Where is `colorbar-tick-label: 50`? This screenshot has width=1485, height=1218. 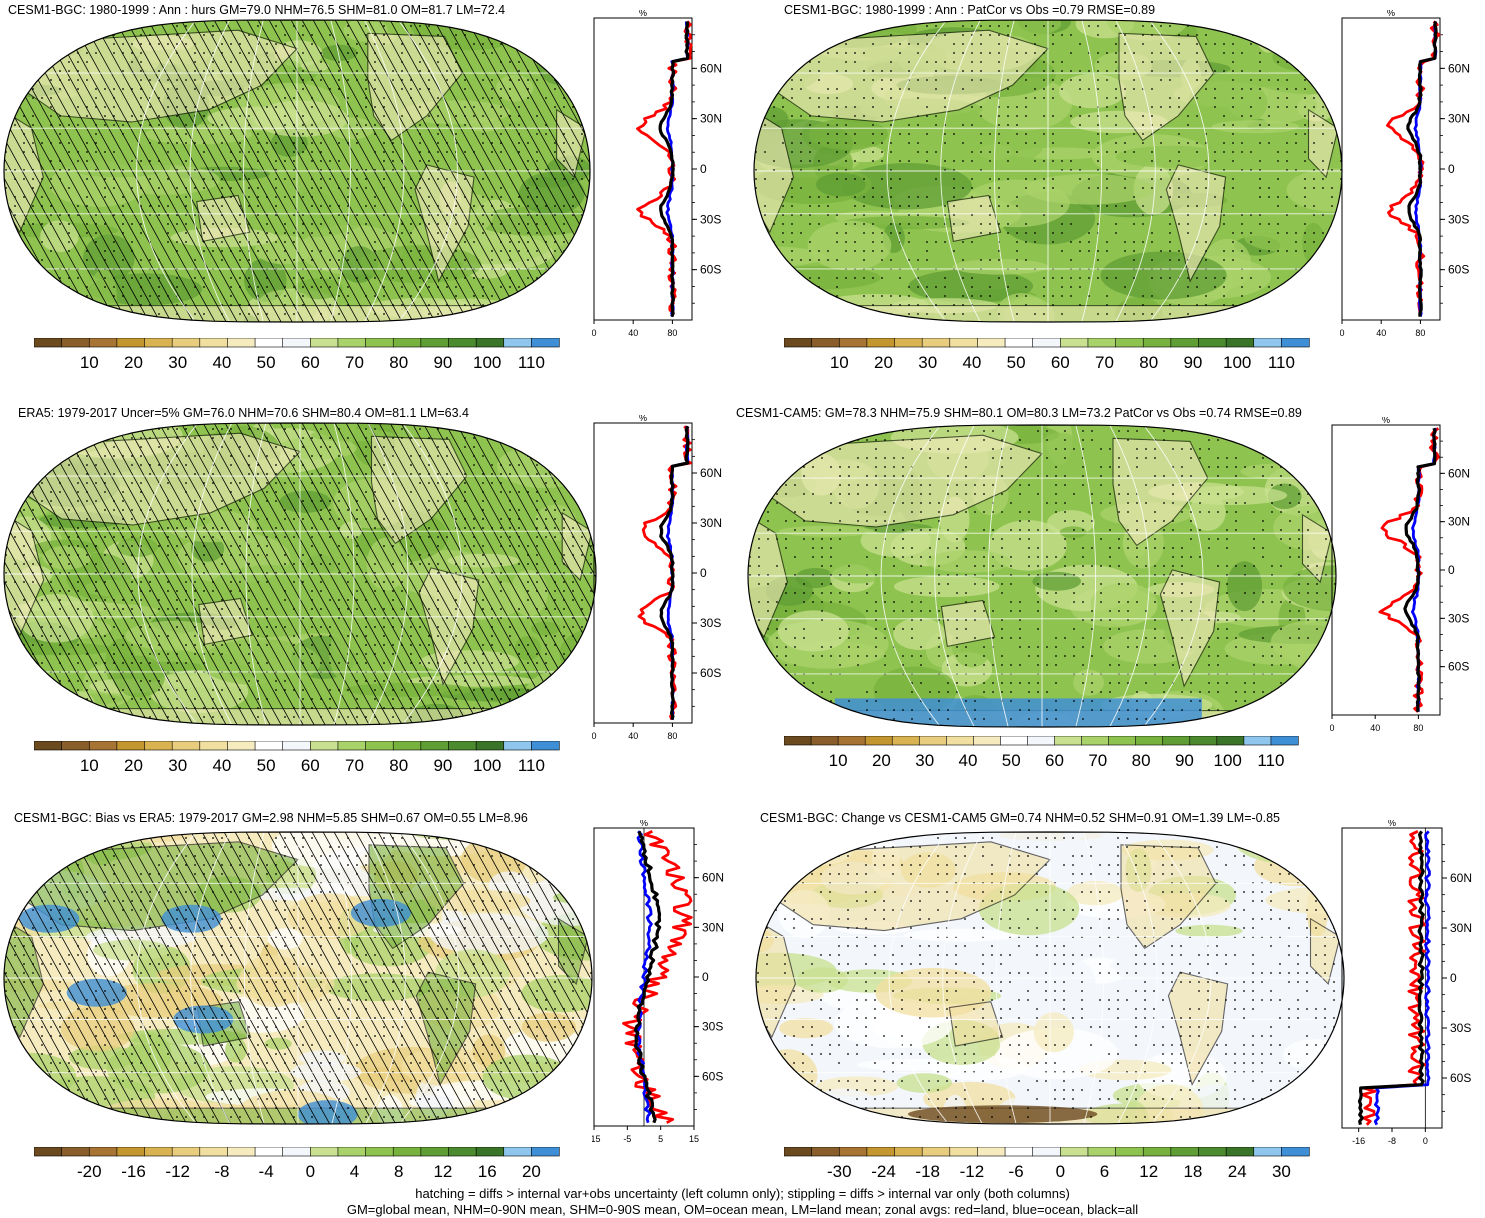 colorbar-tick-label: 50 is located at coordinates (266, 362).